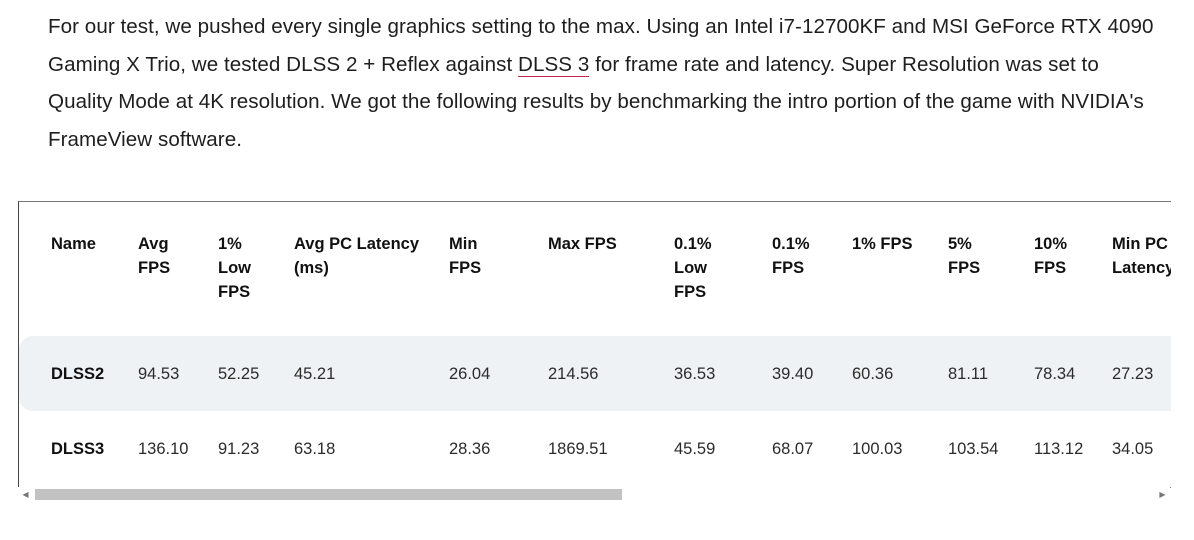  What do you see at coordinates (1162, 494) in the screenshot?
I see `scroll-right-arrow-icon: ▶` at bounding box center [1162, 494].